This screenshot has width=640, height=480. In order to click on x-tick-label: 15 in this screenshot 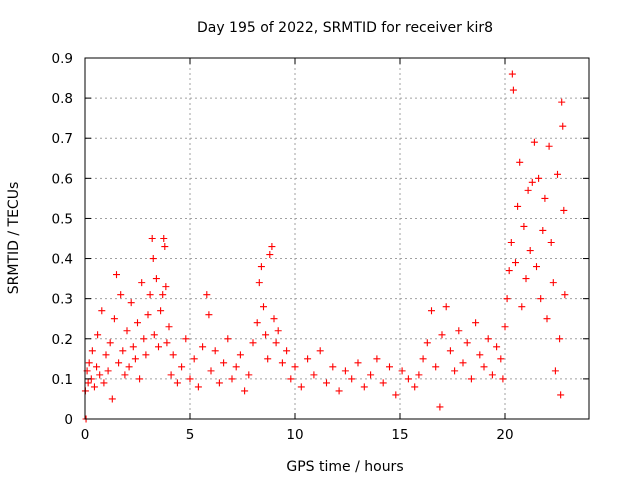, I will do `click(399, 435)`.